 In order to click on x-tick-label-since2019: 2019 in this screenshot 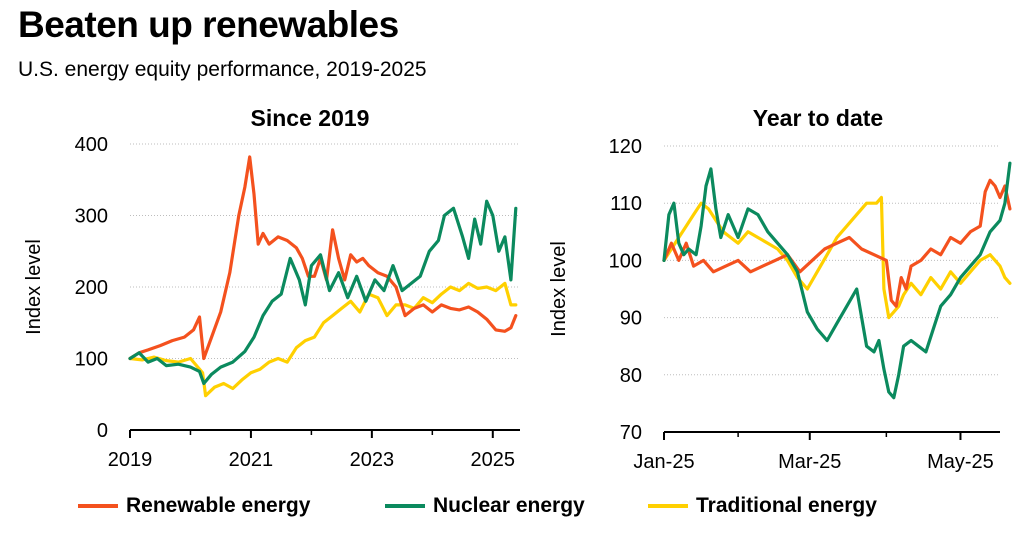, I will do `click(130, 460)`.